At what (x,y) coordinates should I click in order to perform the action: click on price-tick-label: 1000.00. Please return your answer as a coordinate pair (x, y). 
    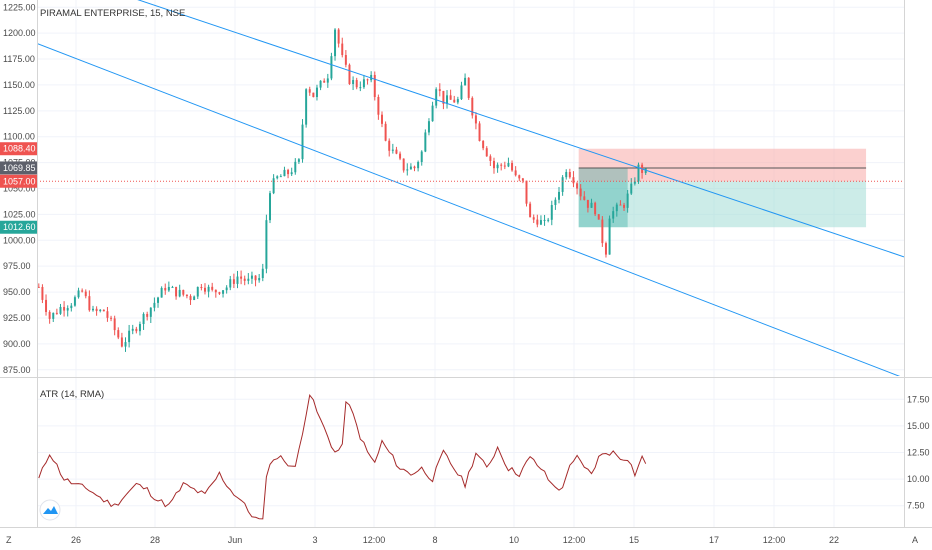
    Looking at the image, I should click on (19, 240).